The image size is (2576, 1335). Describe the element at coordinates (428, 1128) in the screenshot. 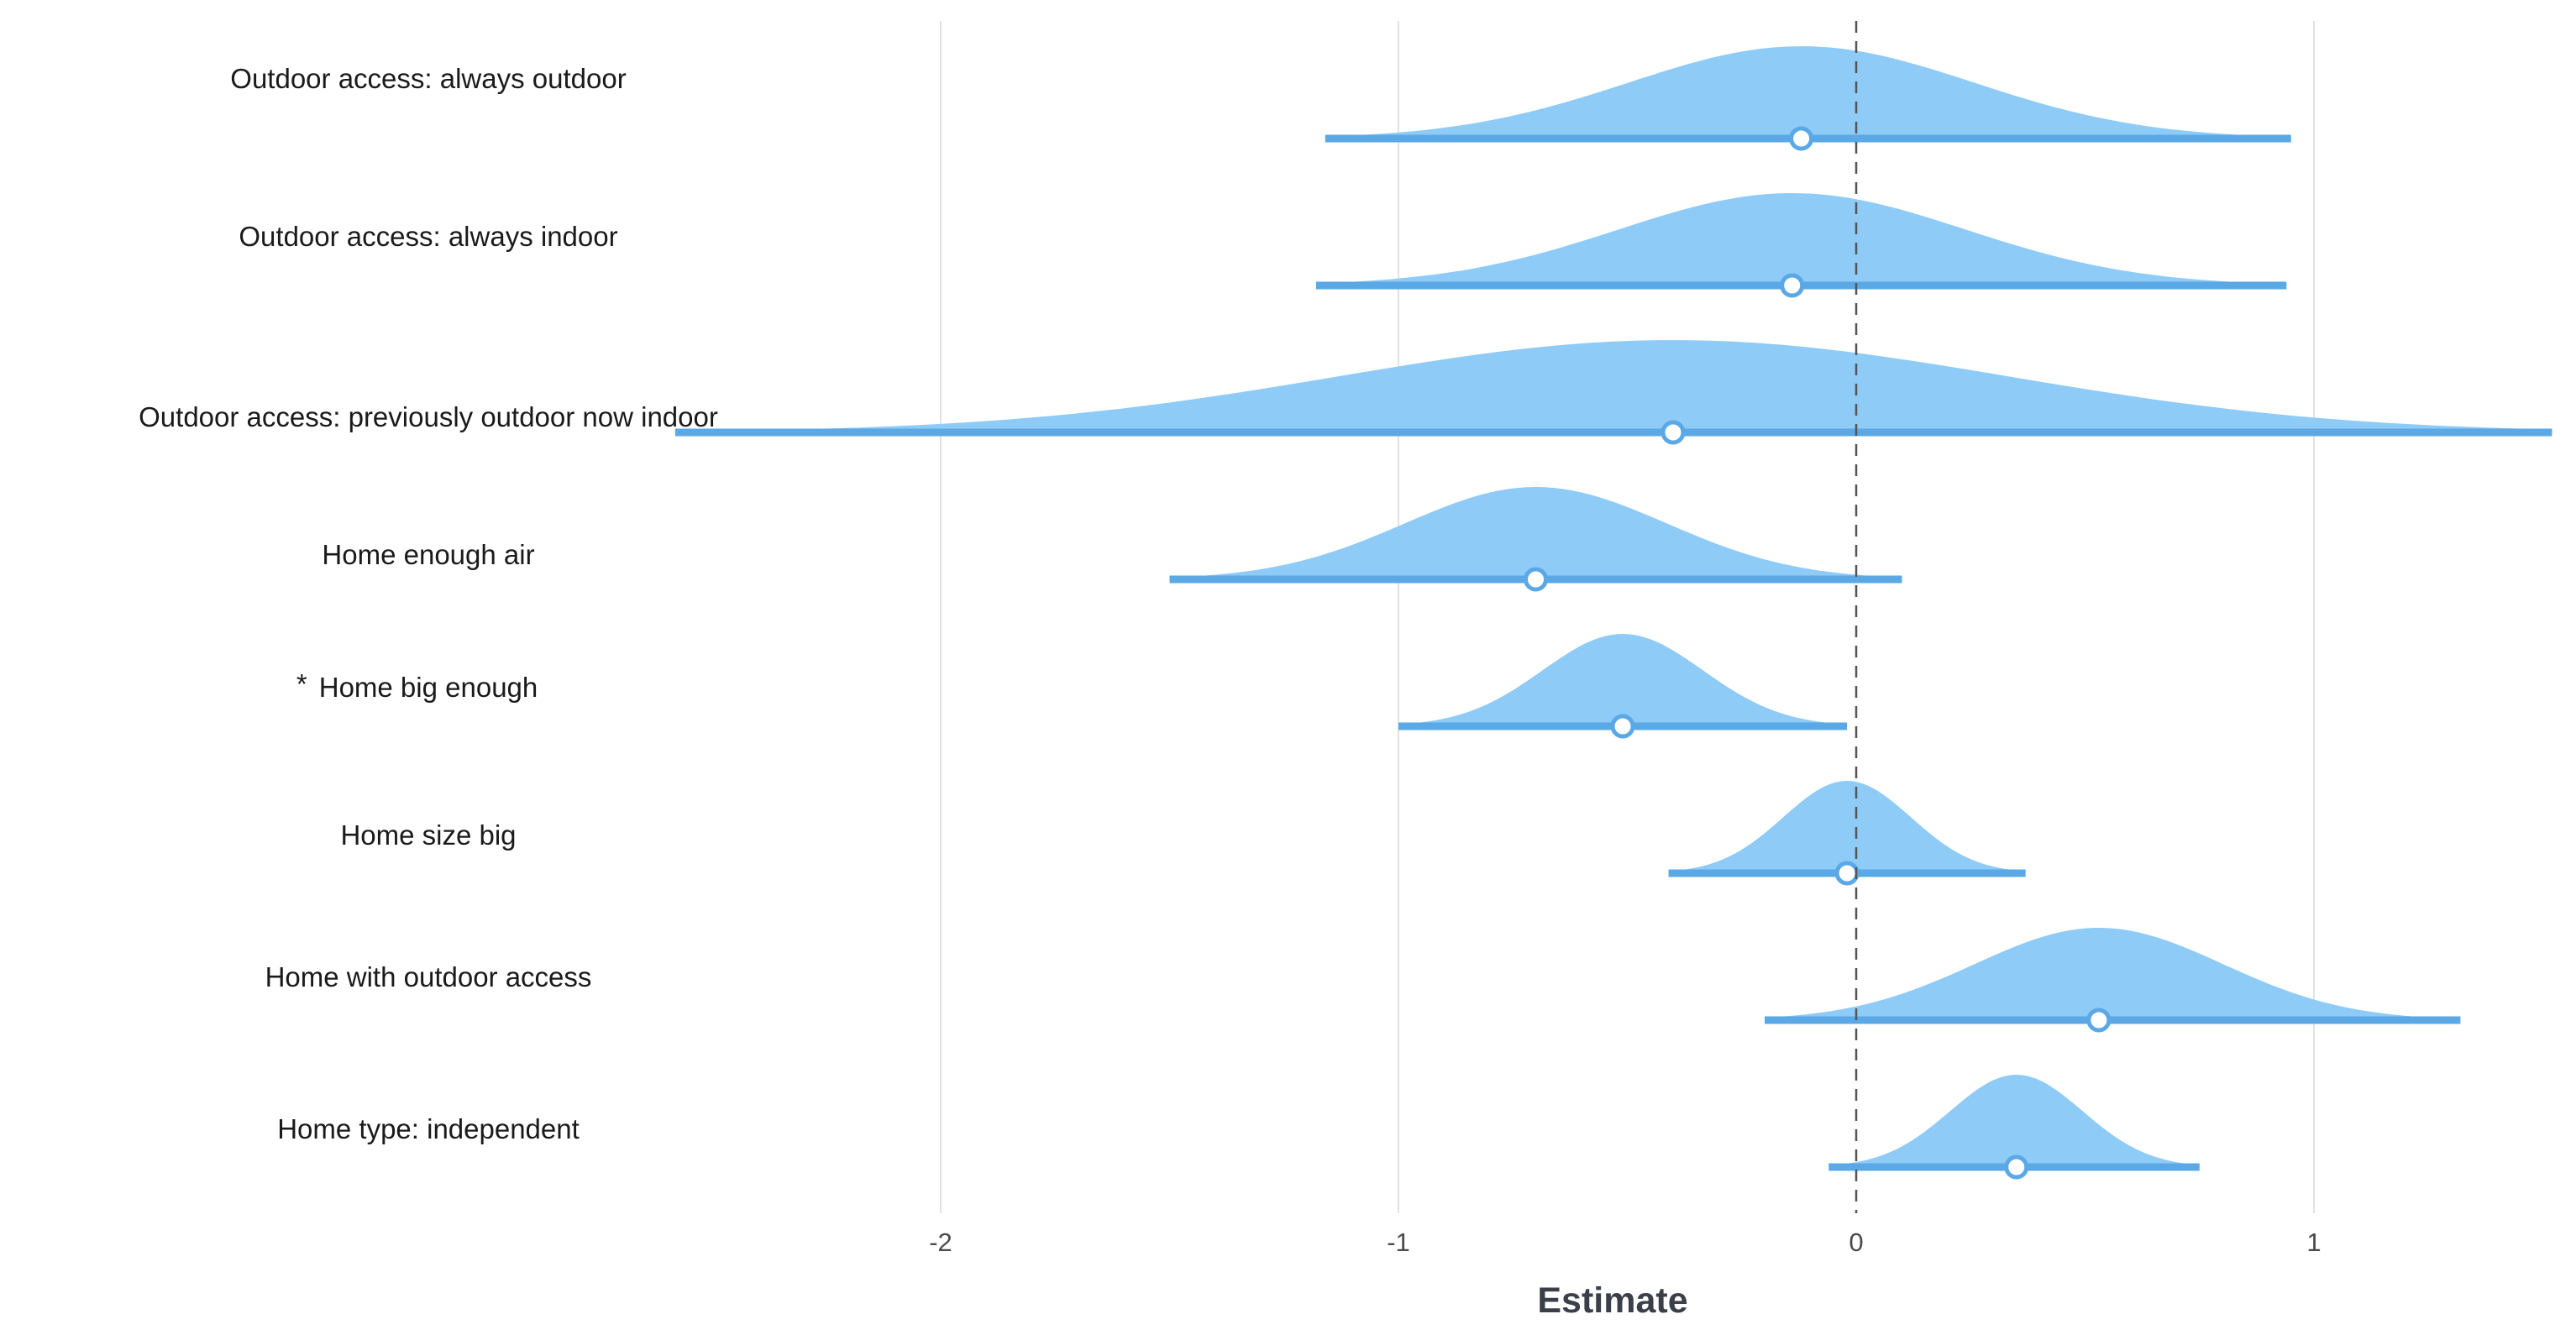

I see `row-label: Home type: independent` at that location.